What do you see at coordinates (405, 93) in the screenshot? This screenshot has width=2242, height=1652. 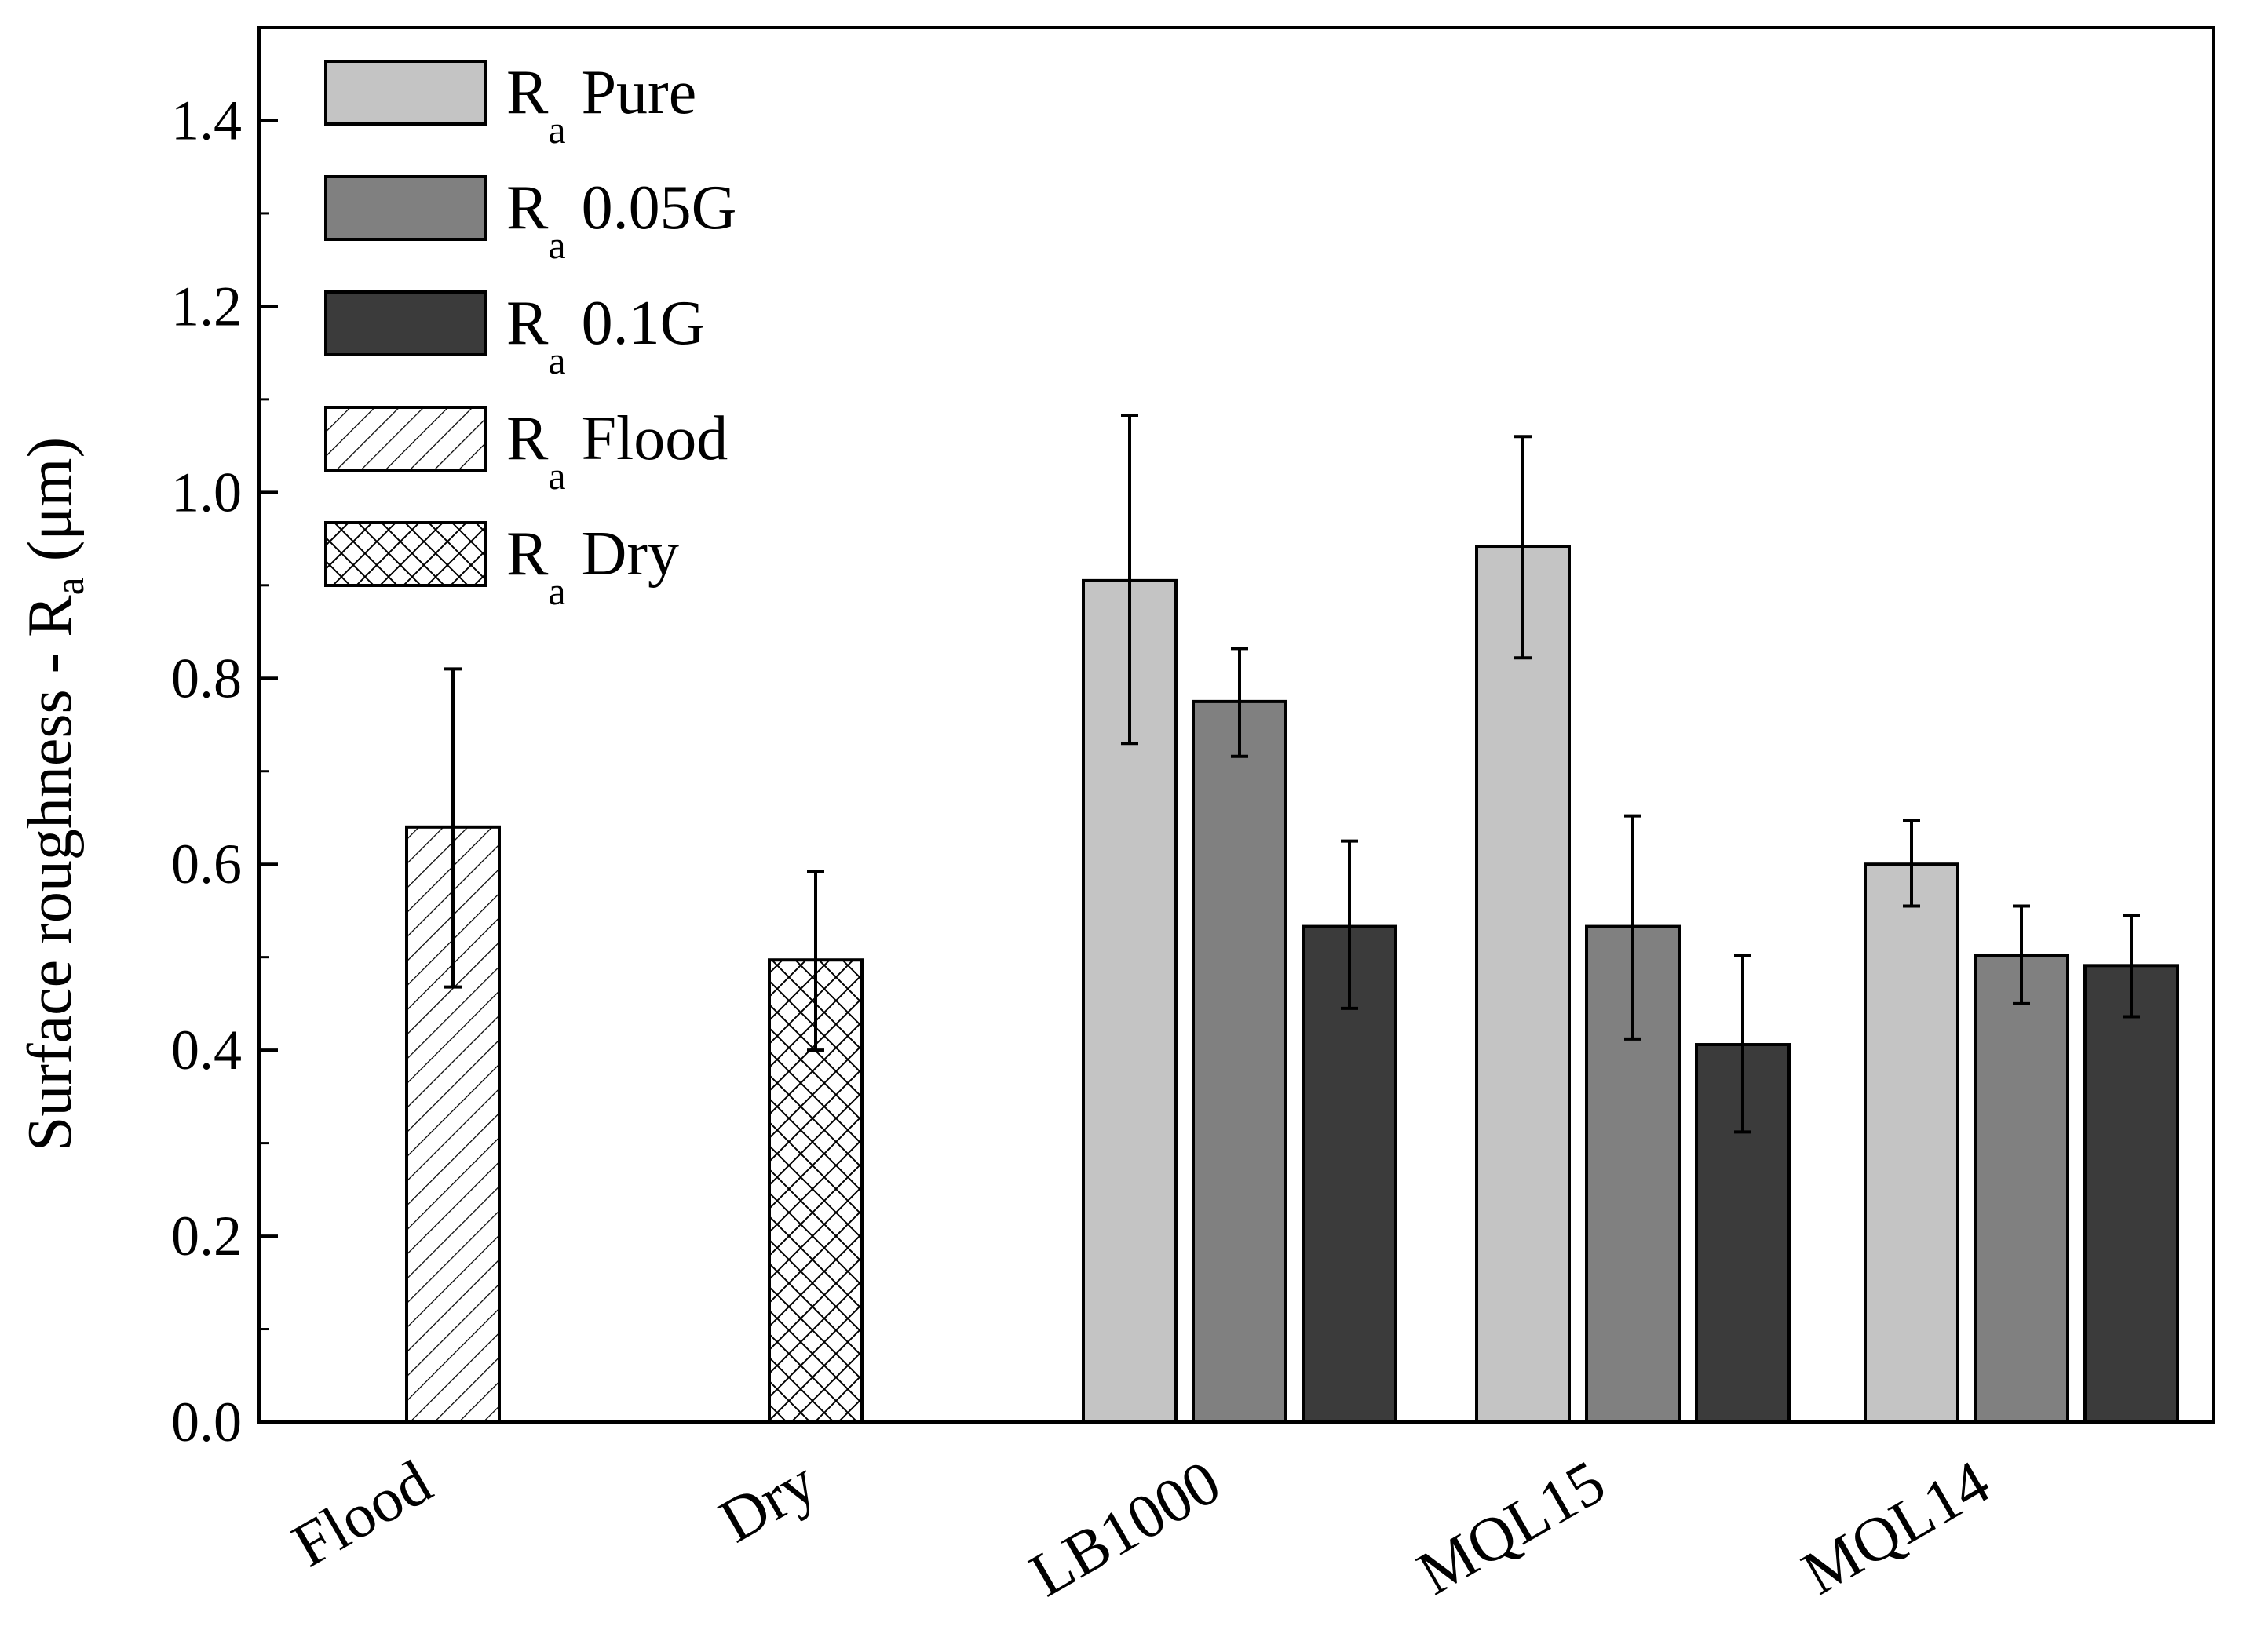 I see `legend-swatch-pure` at bounding box center [405, 93].